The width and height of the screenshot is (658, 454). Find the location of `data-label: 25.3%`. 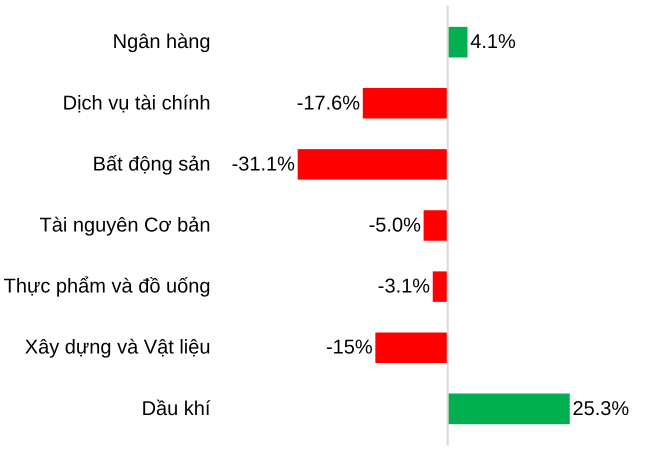

data-label: 25.3% is located at coordinates (601, 409).